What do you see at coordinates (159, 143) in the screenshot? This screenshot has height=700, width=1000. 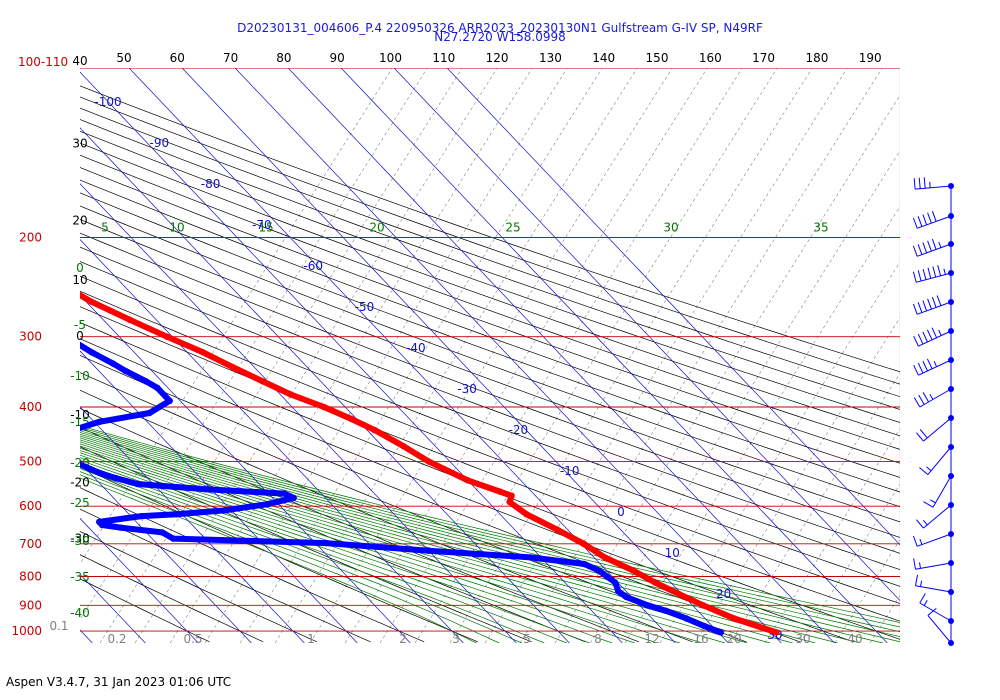 I see `isotherm-label: -90` at bounding box center [159, 143].